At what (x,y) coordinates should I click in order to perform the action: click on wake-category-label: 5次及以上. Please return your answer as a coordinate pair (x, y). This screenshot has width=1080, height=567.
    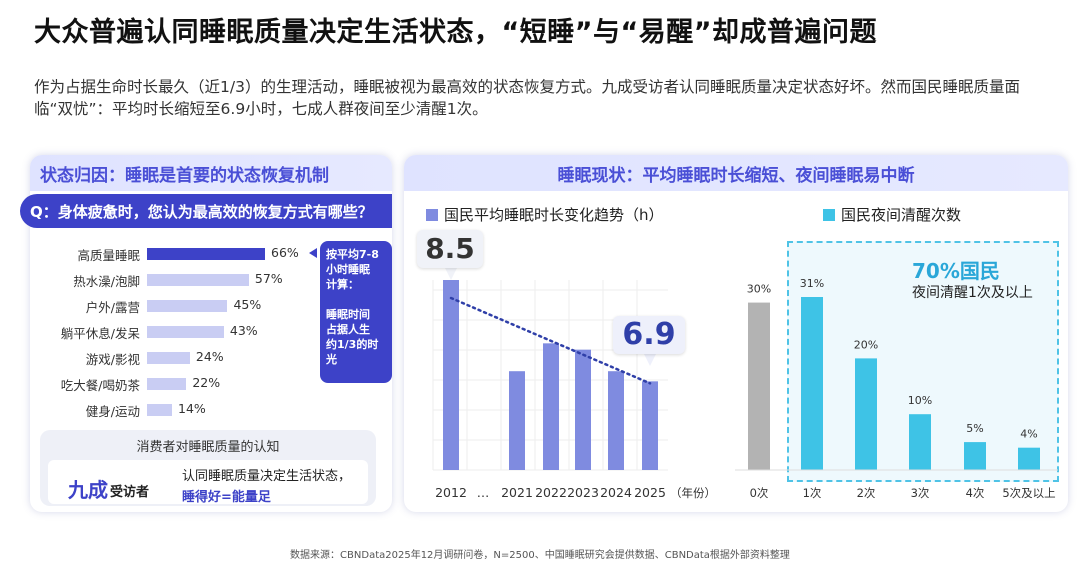
    Looking at the image, I should click on (1028, 493).